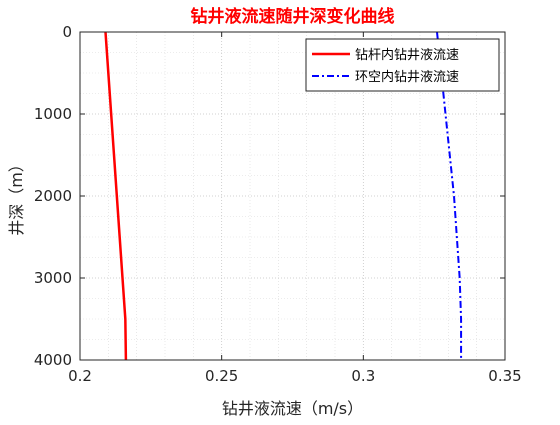  Describe the element at coordinates (116, 196) in the screenshot. I see `series-line-drill-pipe` at that location.